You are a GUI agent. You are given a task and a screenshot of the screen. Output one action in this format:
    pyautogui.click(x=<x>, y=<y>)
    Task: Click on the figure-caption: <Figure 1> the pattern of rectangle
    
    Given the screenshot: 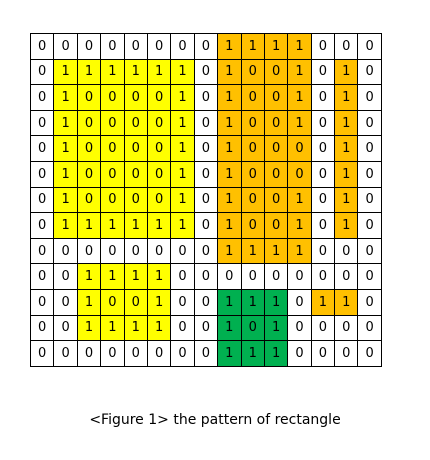 What is the action you would take?
    pyautogui.click(x=215, y=420)
    